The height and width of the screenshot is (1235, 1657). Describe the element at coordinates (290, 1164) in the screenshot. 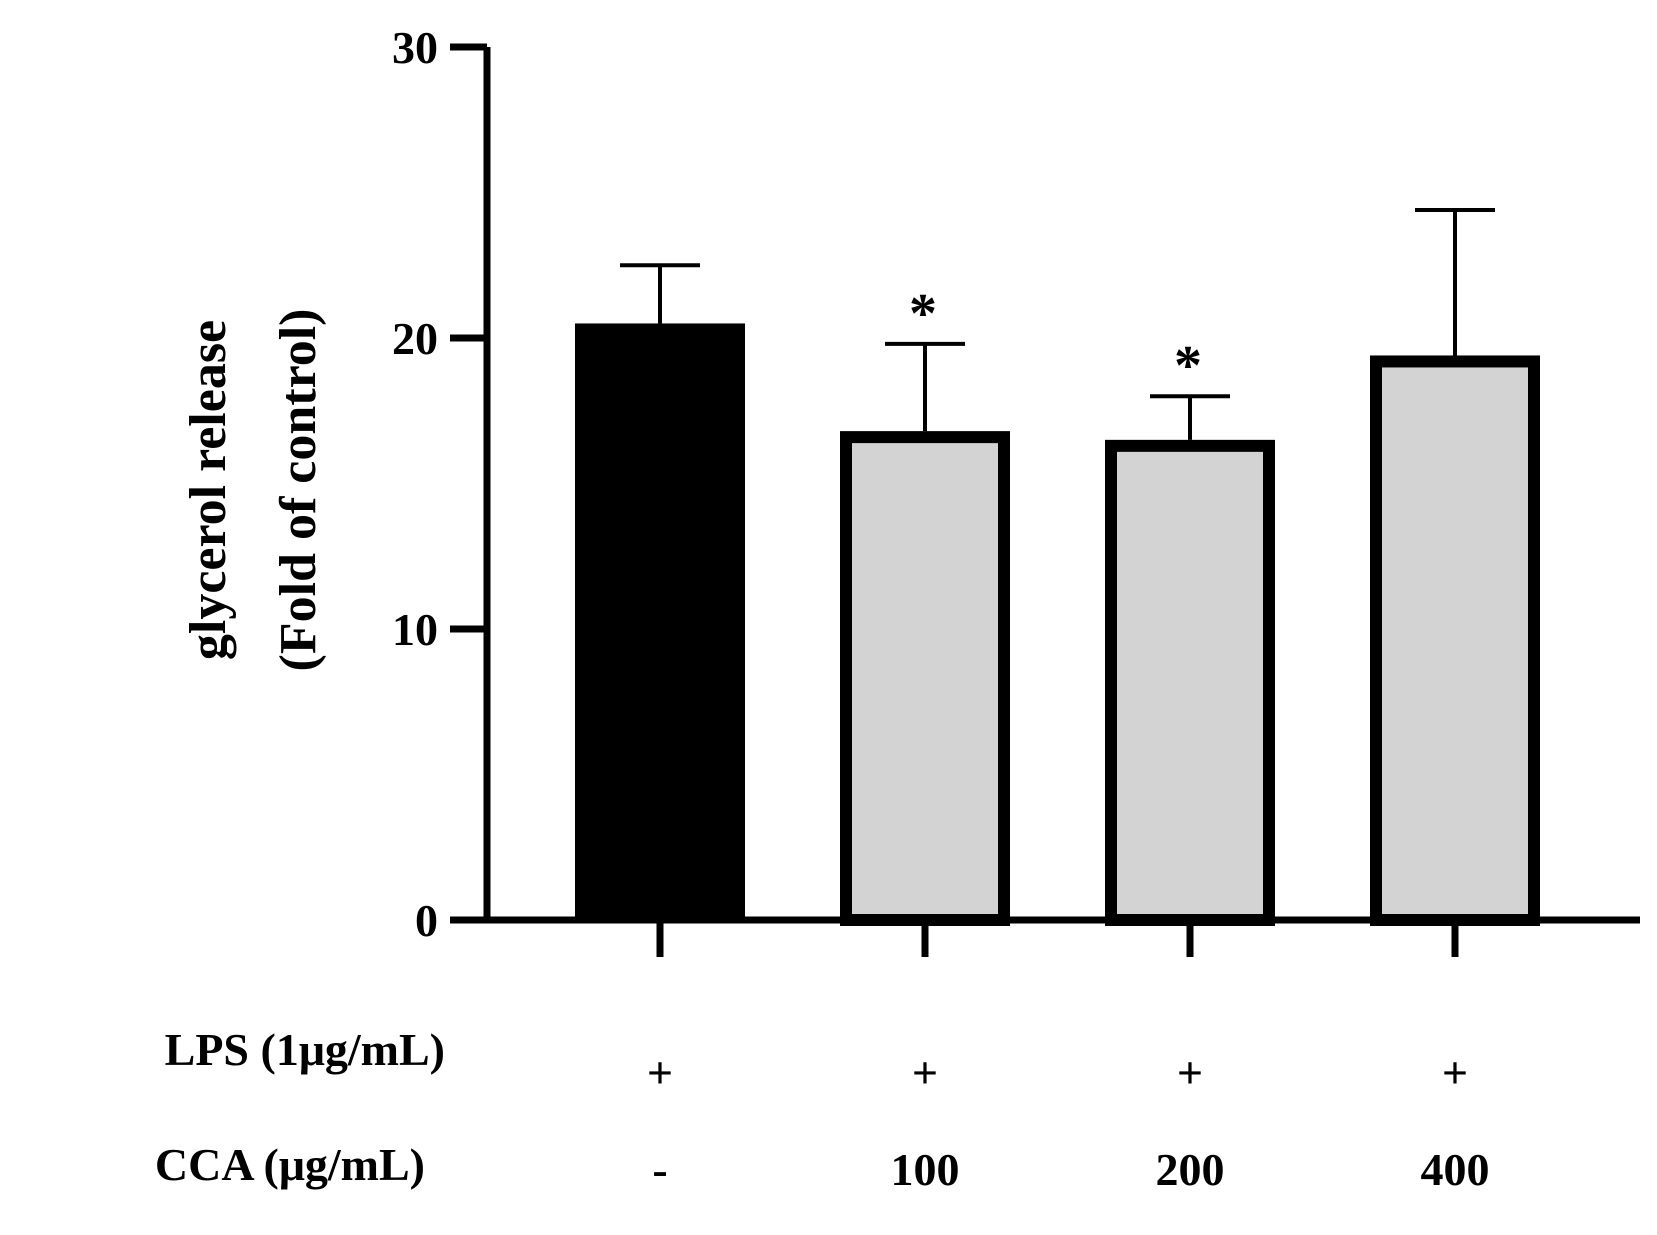

I see `cca-row-label: CCA (μg/mL)` at that location.